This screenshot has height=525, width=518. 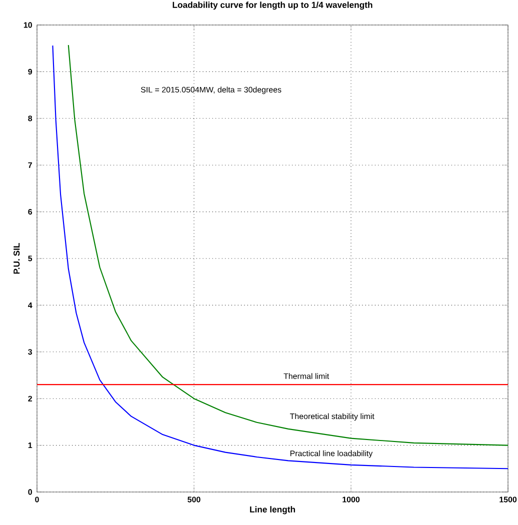 What do you see at coordinates (272, 6) in the screenshot?
I see `chart-title: Loadability curve for length up to 1/4 wavelength` at bounding box center [272, 6].